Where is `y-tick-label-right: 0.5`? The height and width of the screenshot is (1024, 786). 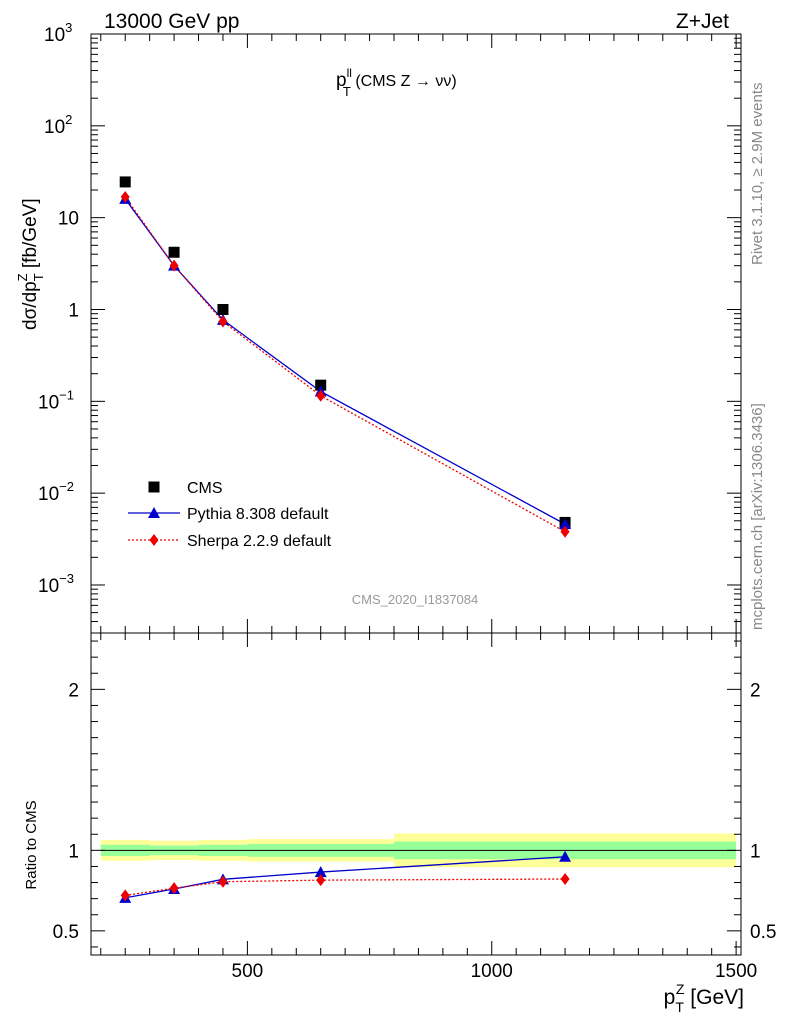
y-tick-label-right: 0.5 is located at coordinates (763, 932).